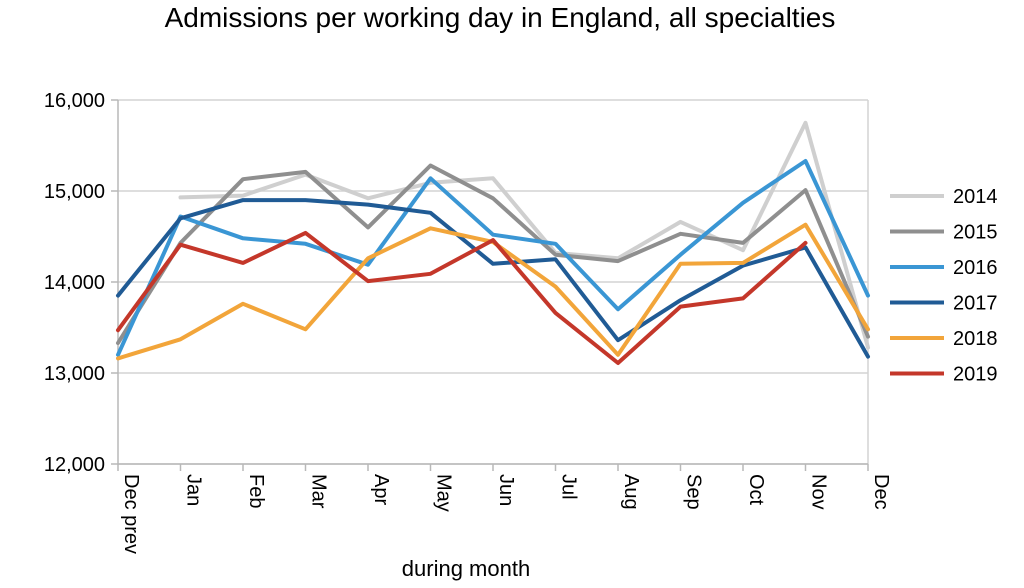 The height and width of the screenshot is (588, 1024). I want to click on legend-label: 2019, so click(975, 375).